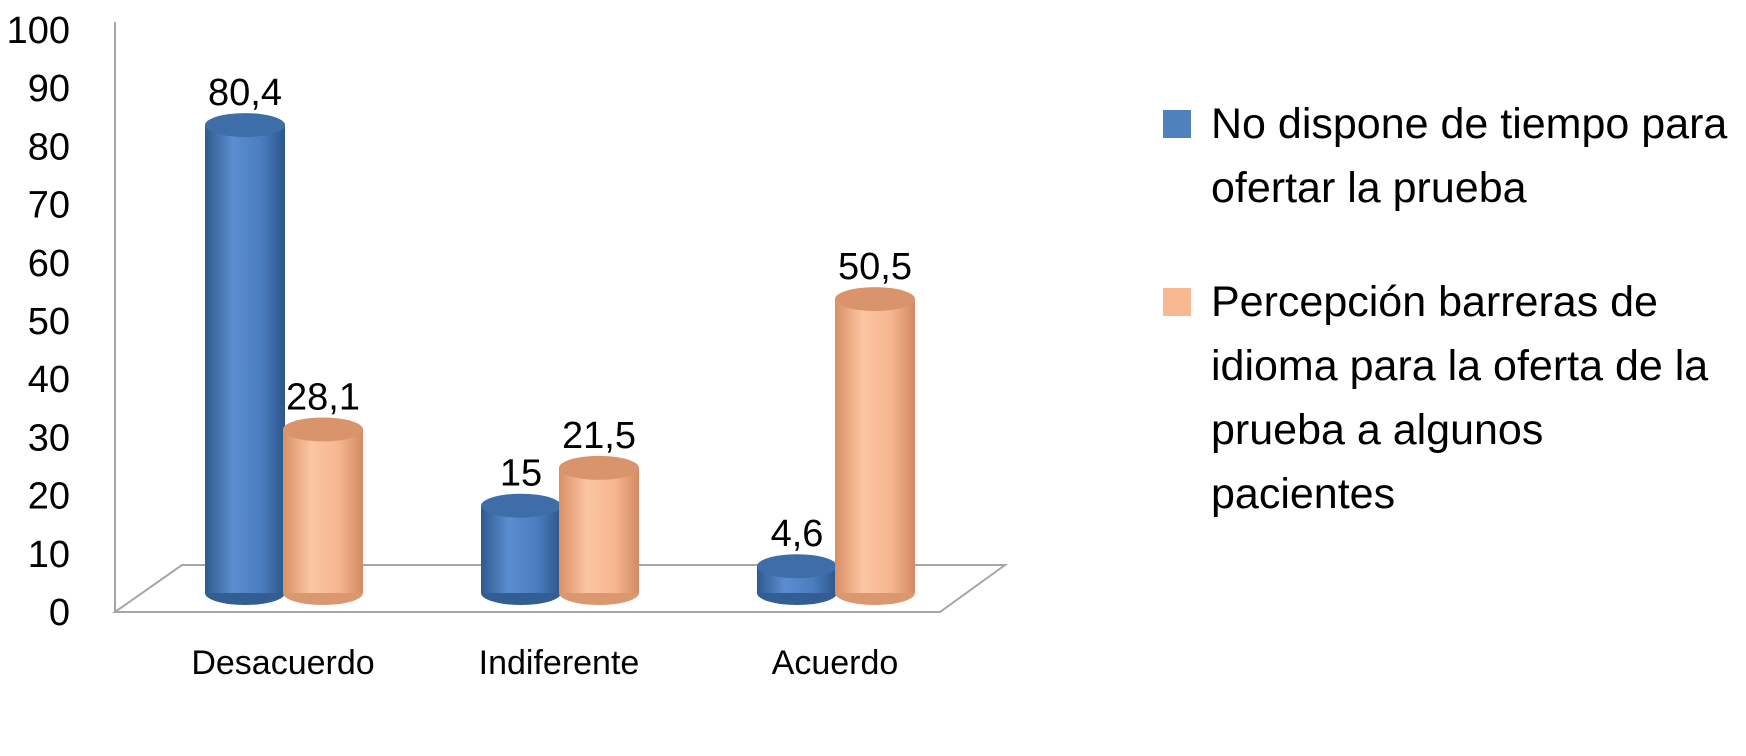 This screenshot has width=1746, height=756. What do you see at coordinates (49, 380) in the screenshot?
I see `y-tick-label: 40` at bounding box center [49, 380].